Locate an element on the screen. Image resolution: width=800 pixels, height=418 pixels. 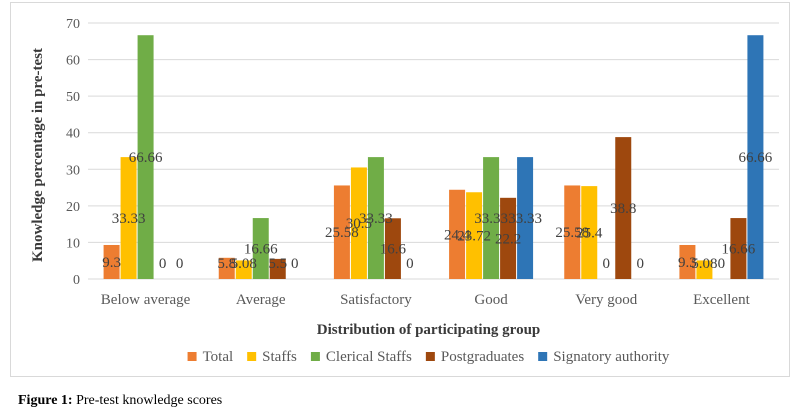
y-tick-label: 30 is located at coordinates (73, 170).